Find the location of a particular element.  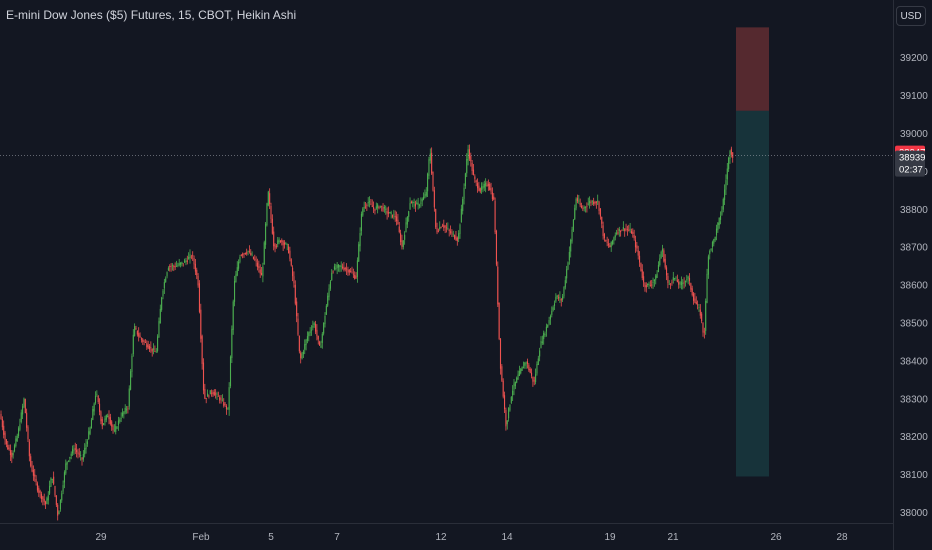

reward-zone is located at coordinates (752, 293).